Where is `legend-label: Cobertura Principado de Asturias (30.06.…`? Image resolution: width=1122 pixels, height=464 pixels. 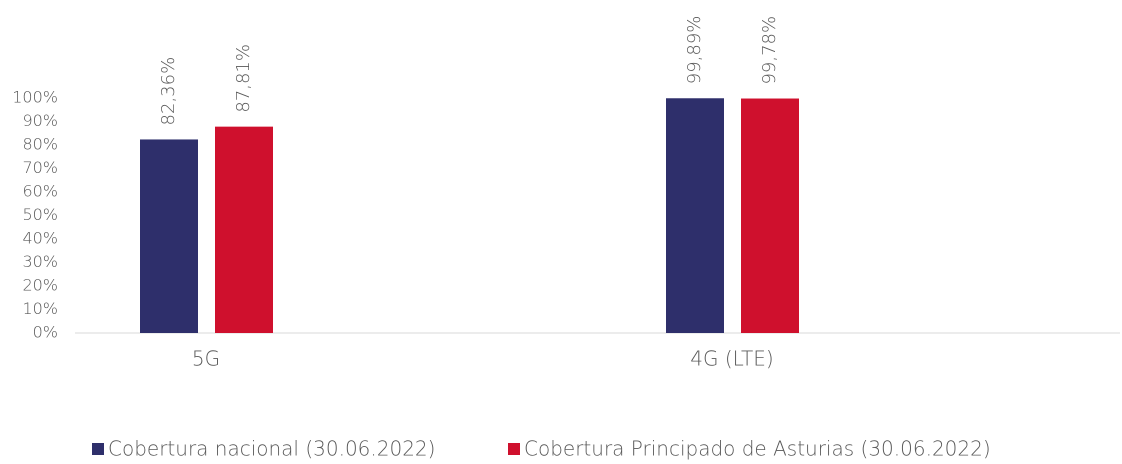 legend-label: Cobertura Principado de Asturias (30.06.… is located at coordinates (757, 449).